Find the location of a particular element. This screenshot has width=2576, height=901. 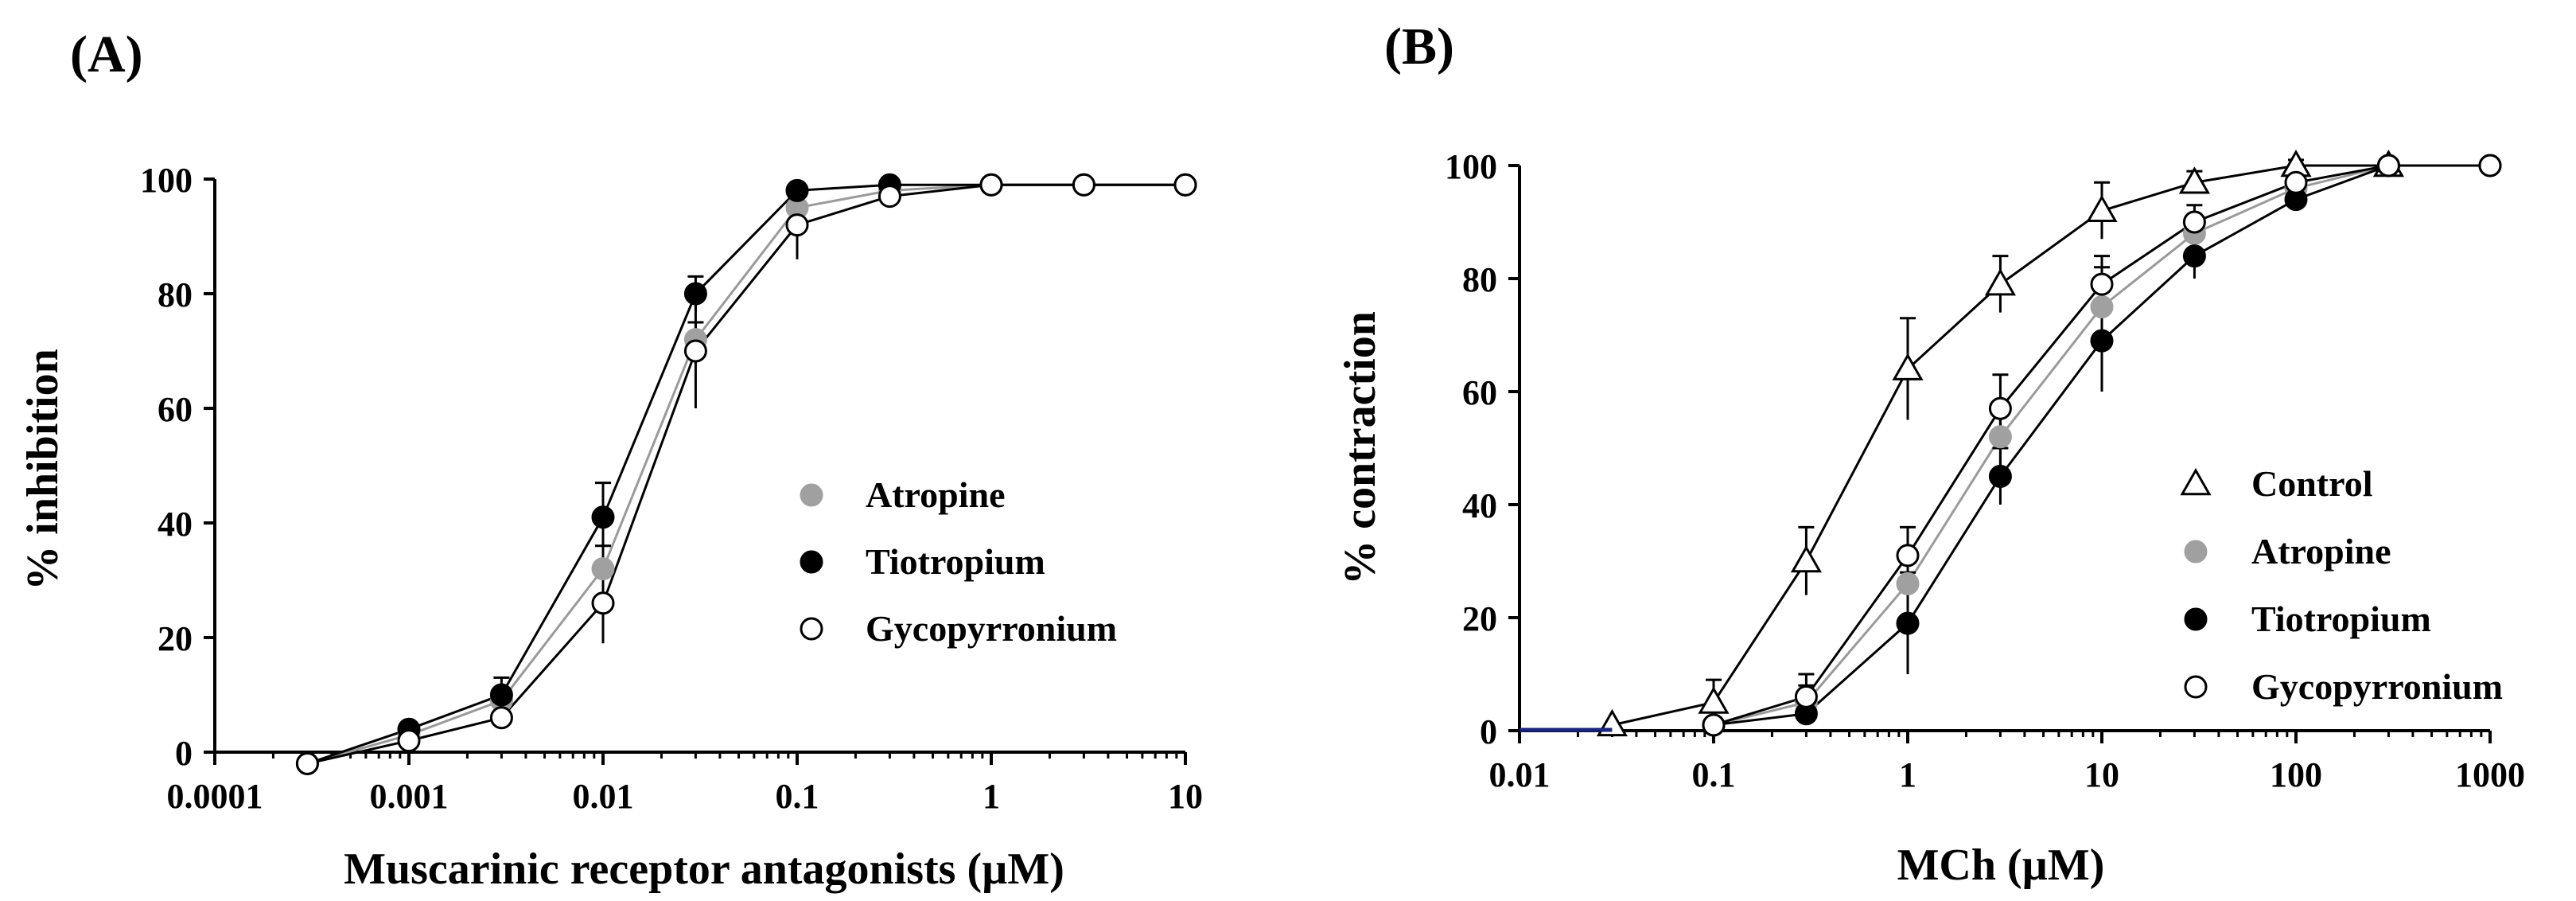

x-tick-label: 0.0001 is located at coordinates (215, 797).